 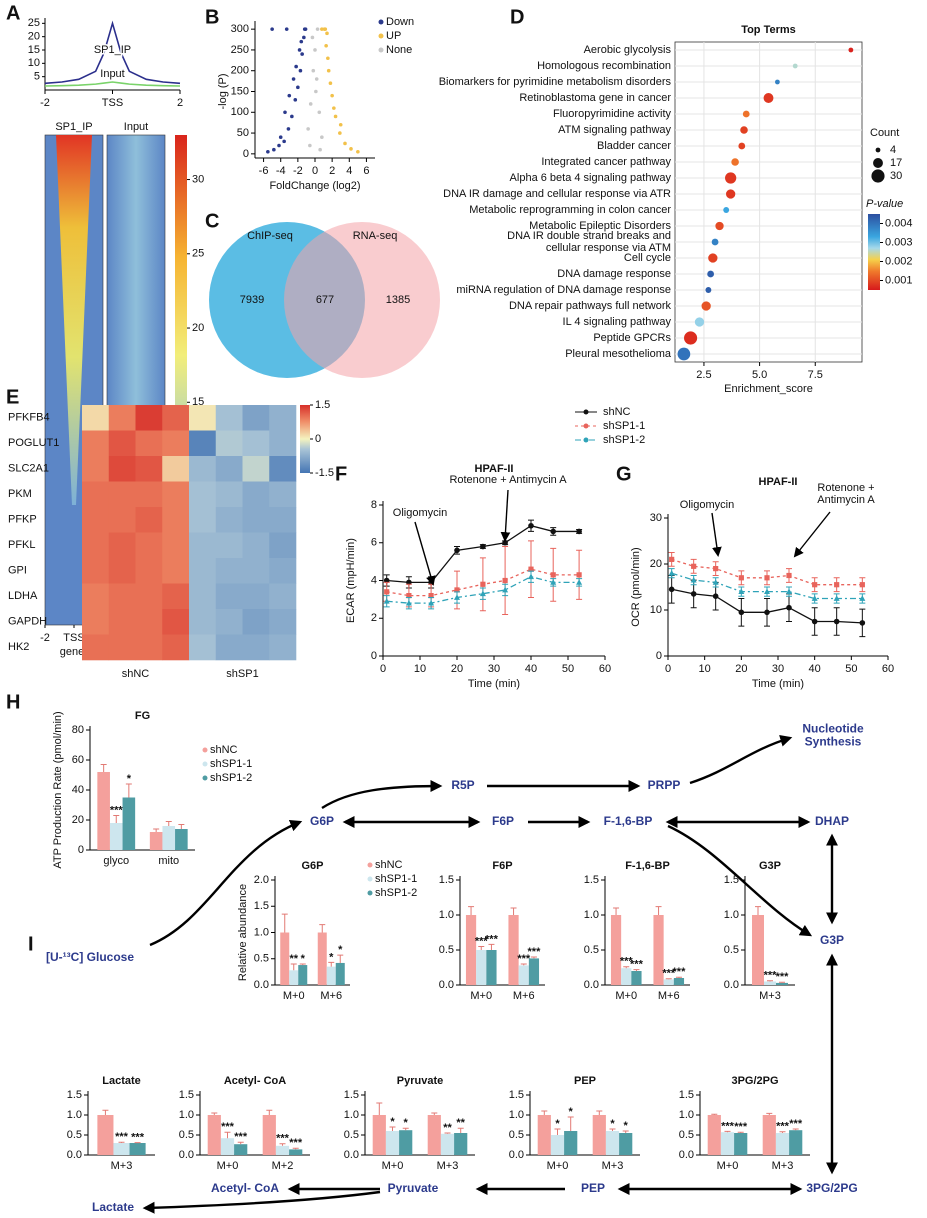 What do you see at coordinates (112, 103) in the screenshot?
I see `x-tick-label: TSS` at bounding box center [112, 103].